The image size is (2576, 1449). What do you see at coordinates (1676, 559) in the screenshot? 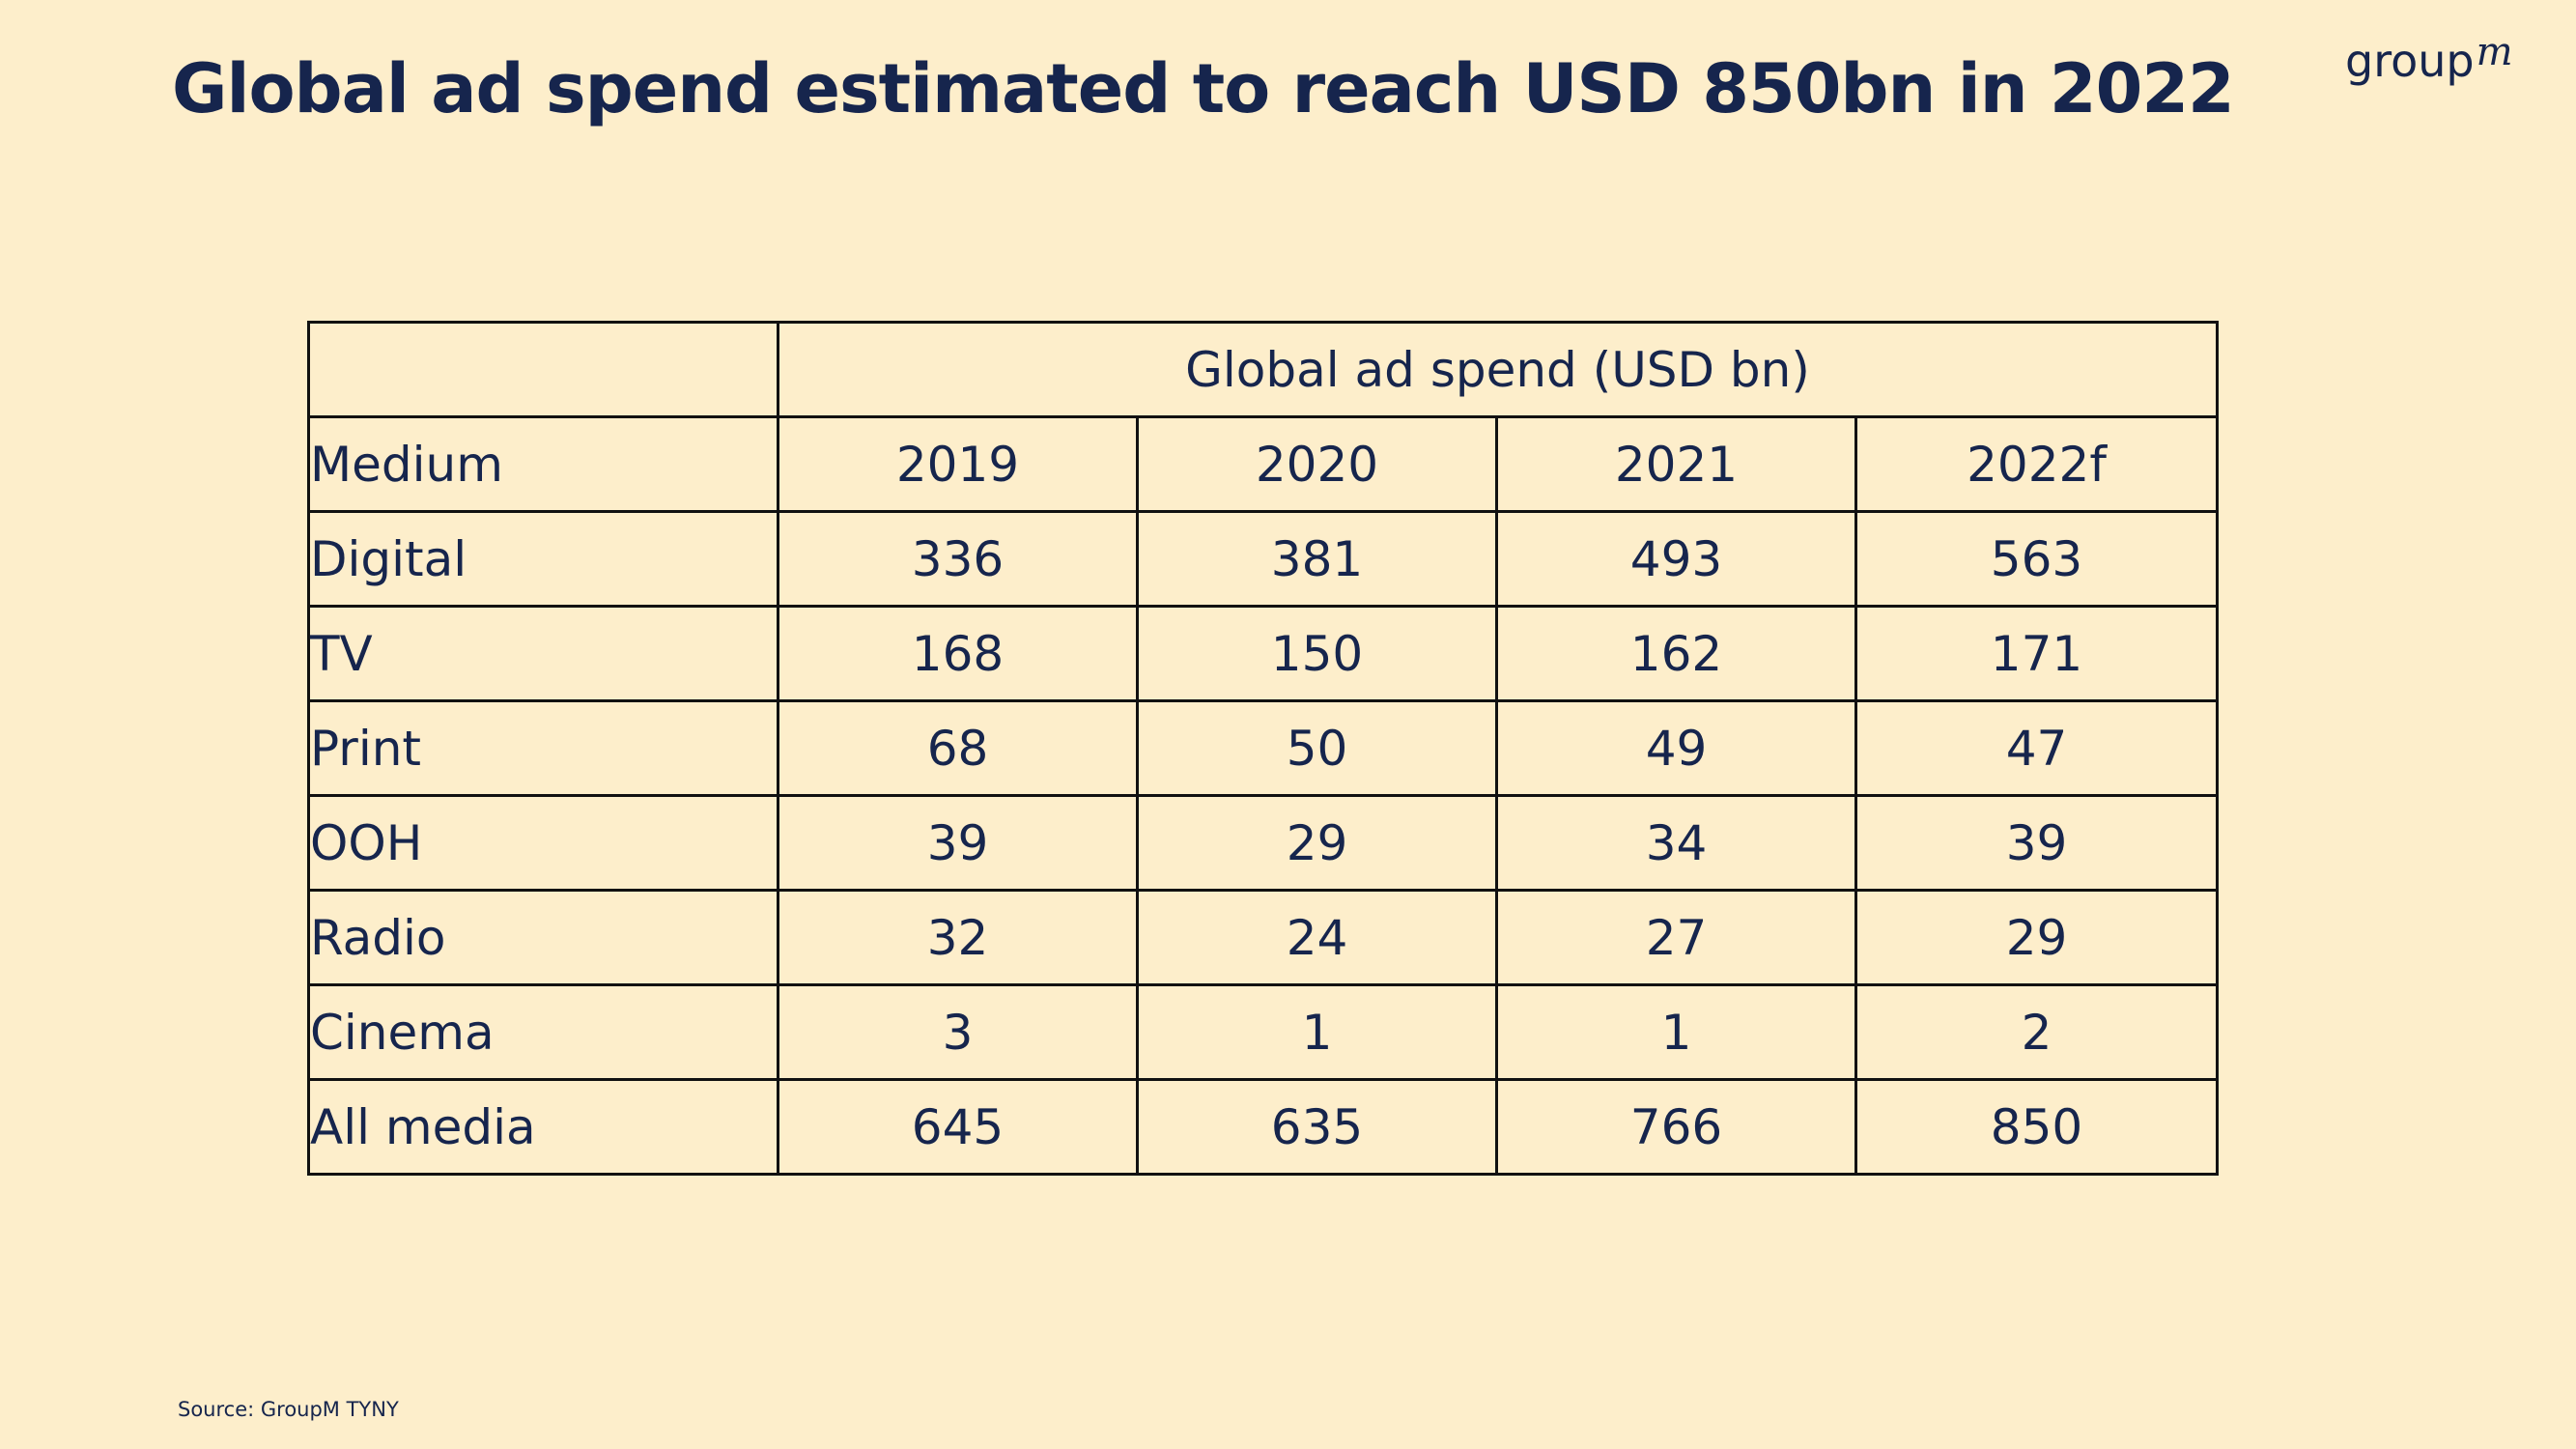
I see `value-cell: 493` at bounding box center [1676, 559].